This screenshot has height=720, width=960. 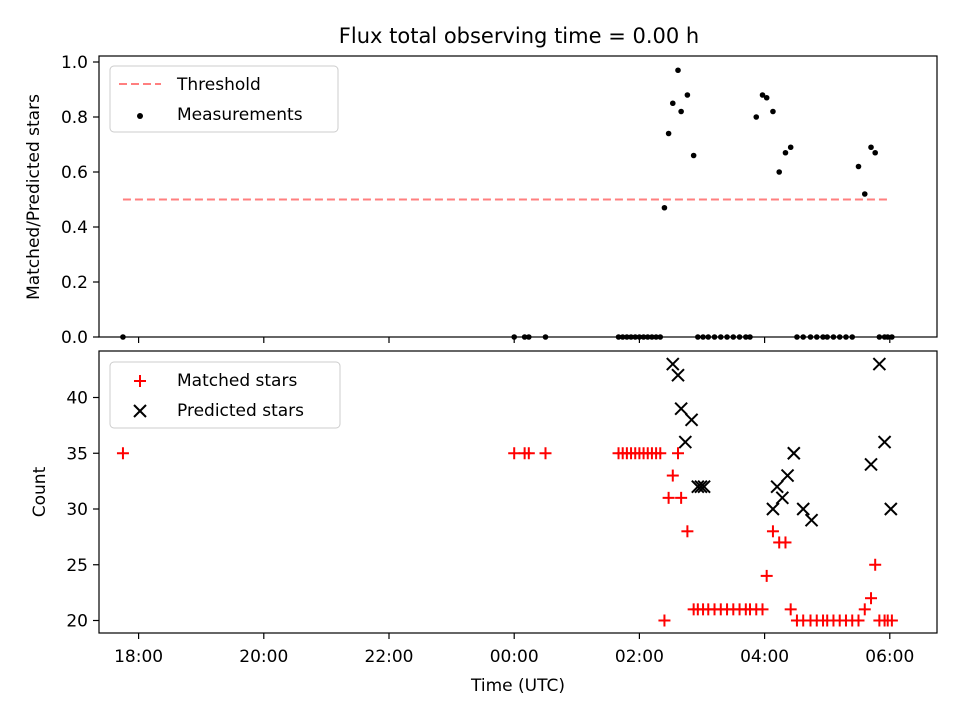 What do you see at coordinates (240, 115) in the screenshot?
I see `legend-measurement-label: Measurements` at bounding box center [240, 115].